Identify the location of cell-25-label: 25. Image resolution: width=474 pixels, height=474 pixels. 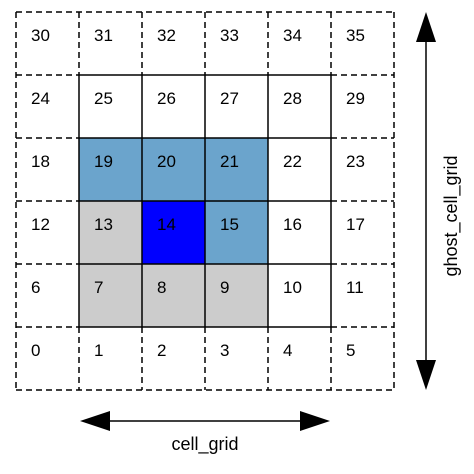
(103, 98).